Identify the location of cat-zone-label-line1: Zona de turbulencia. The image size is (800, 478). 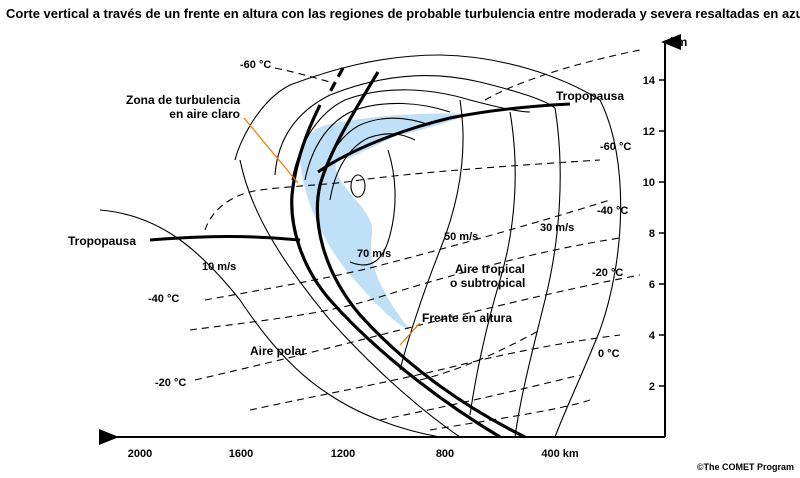
(183, 100).